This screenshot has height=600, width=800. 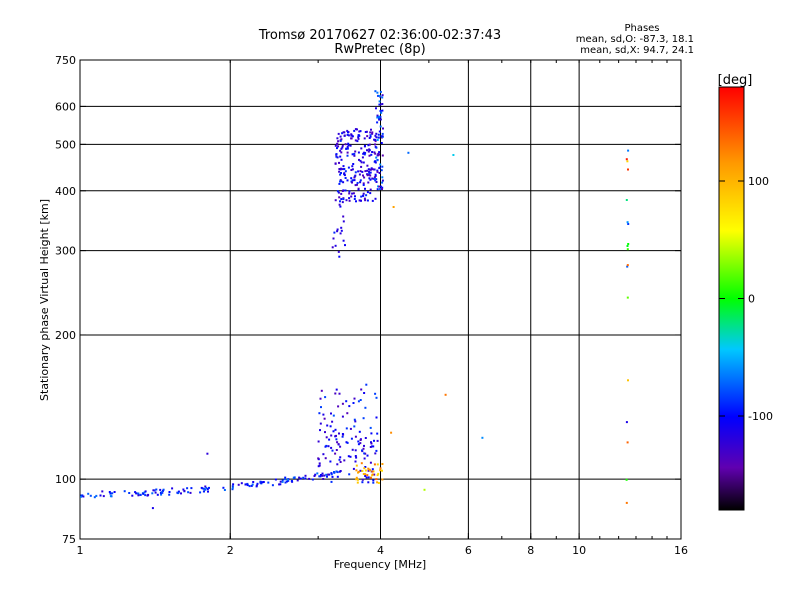 I want to click on y-axis-label: Stationary phase Virtual Height [km], so click(x=44, y=300).